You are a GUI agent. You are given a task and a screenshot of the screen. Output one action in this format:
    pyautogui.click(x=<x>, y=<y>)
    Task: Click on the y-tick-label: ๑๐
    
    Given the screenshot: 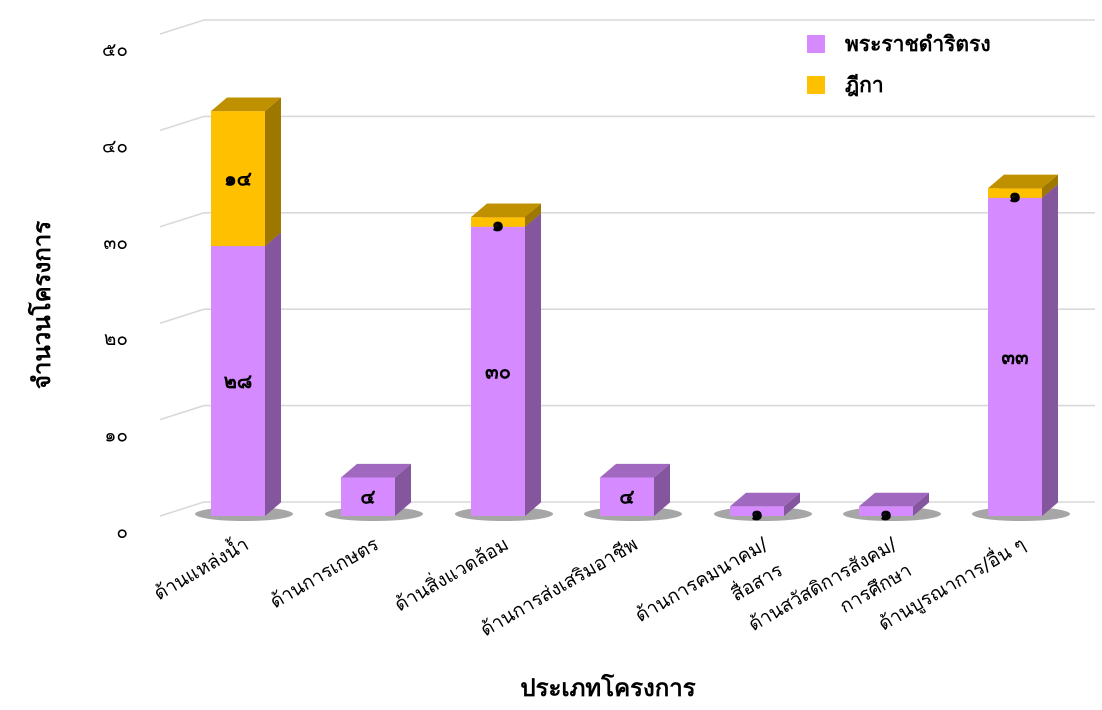 What is the action you would take?
    pyautogui.click(x=116, y=436)
    